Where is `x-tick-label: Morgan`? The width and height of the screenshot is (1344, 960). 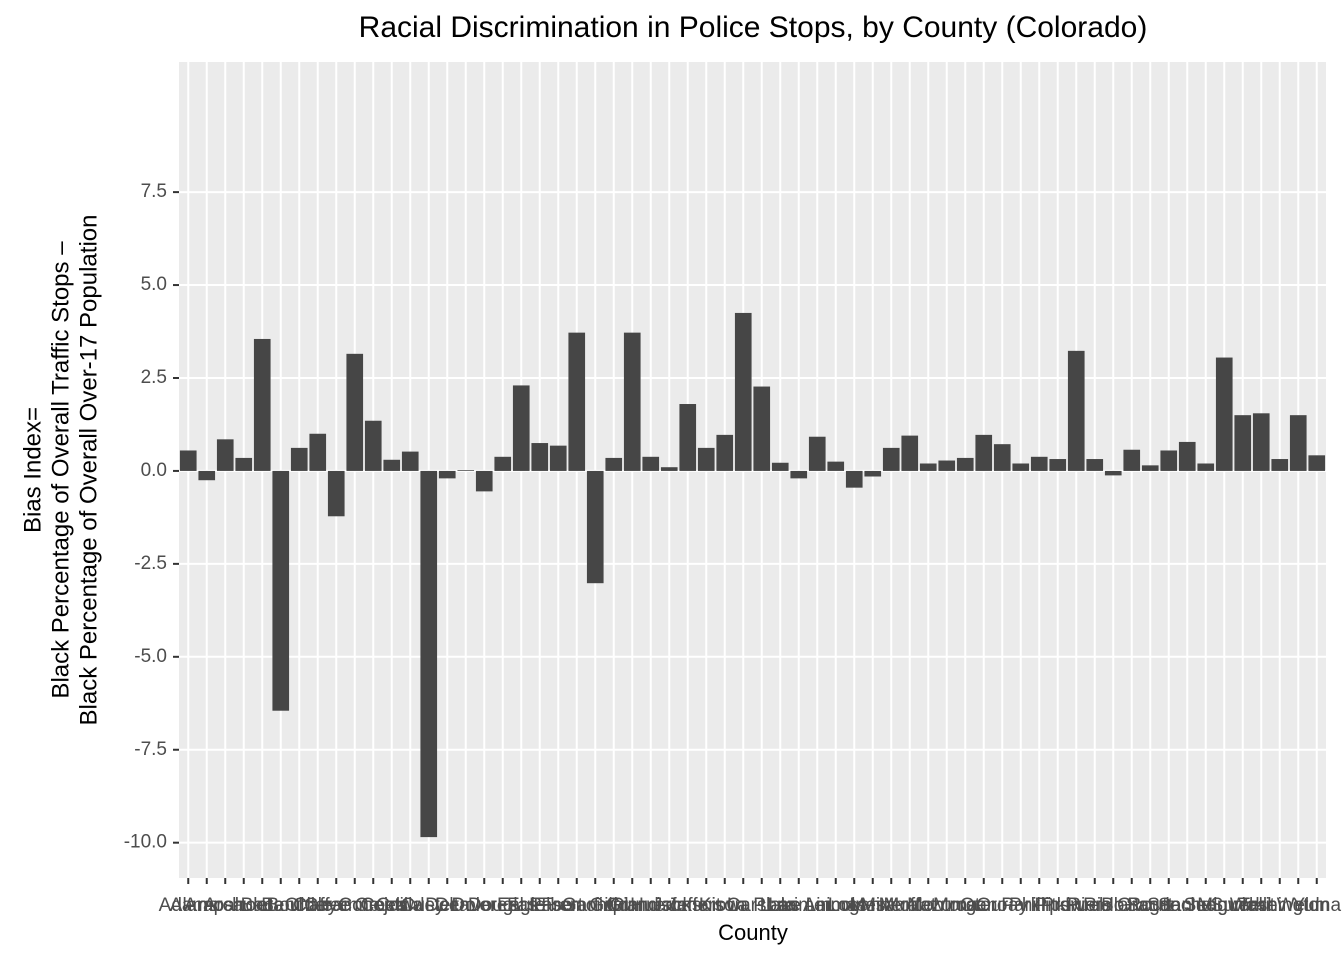
x-tick-label: Morgan is located at coordinates (965, 905).